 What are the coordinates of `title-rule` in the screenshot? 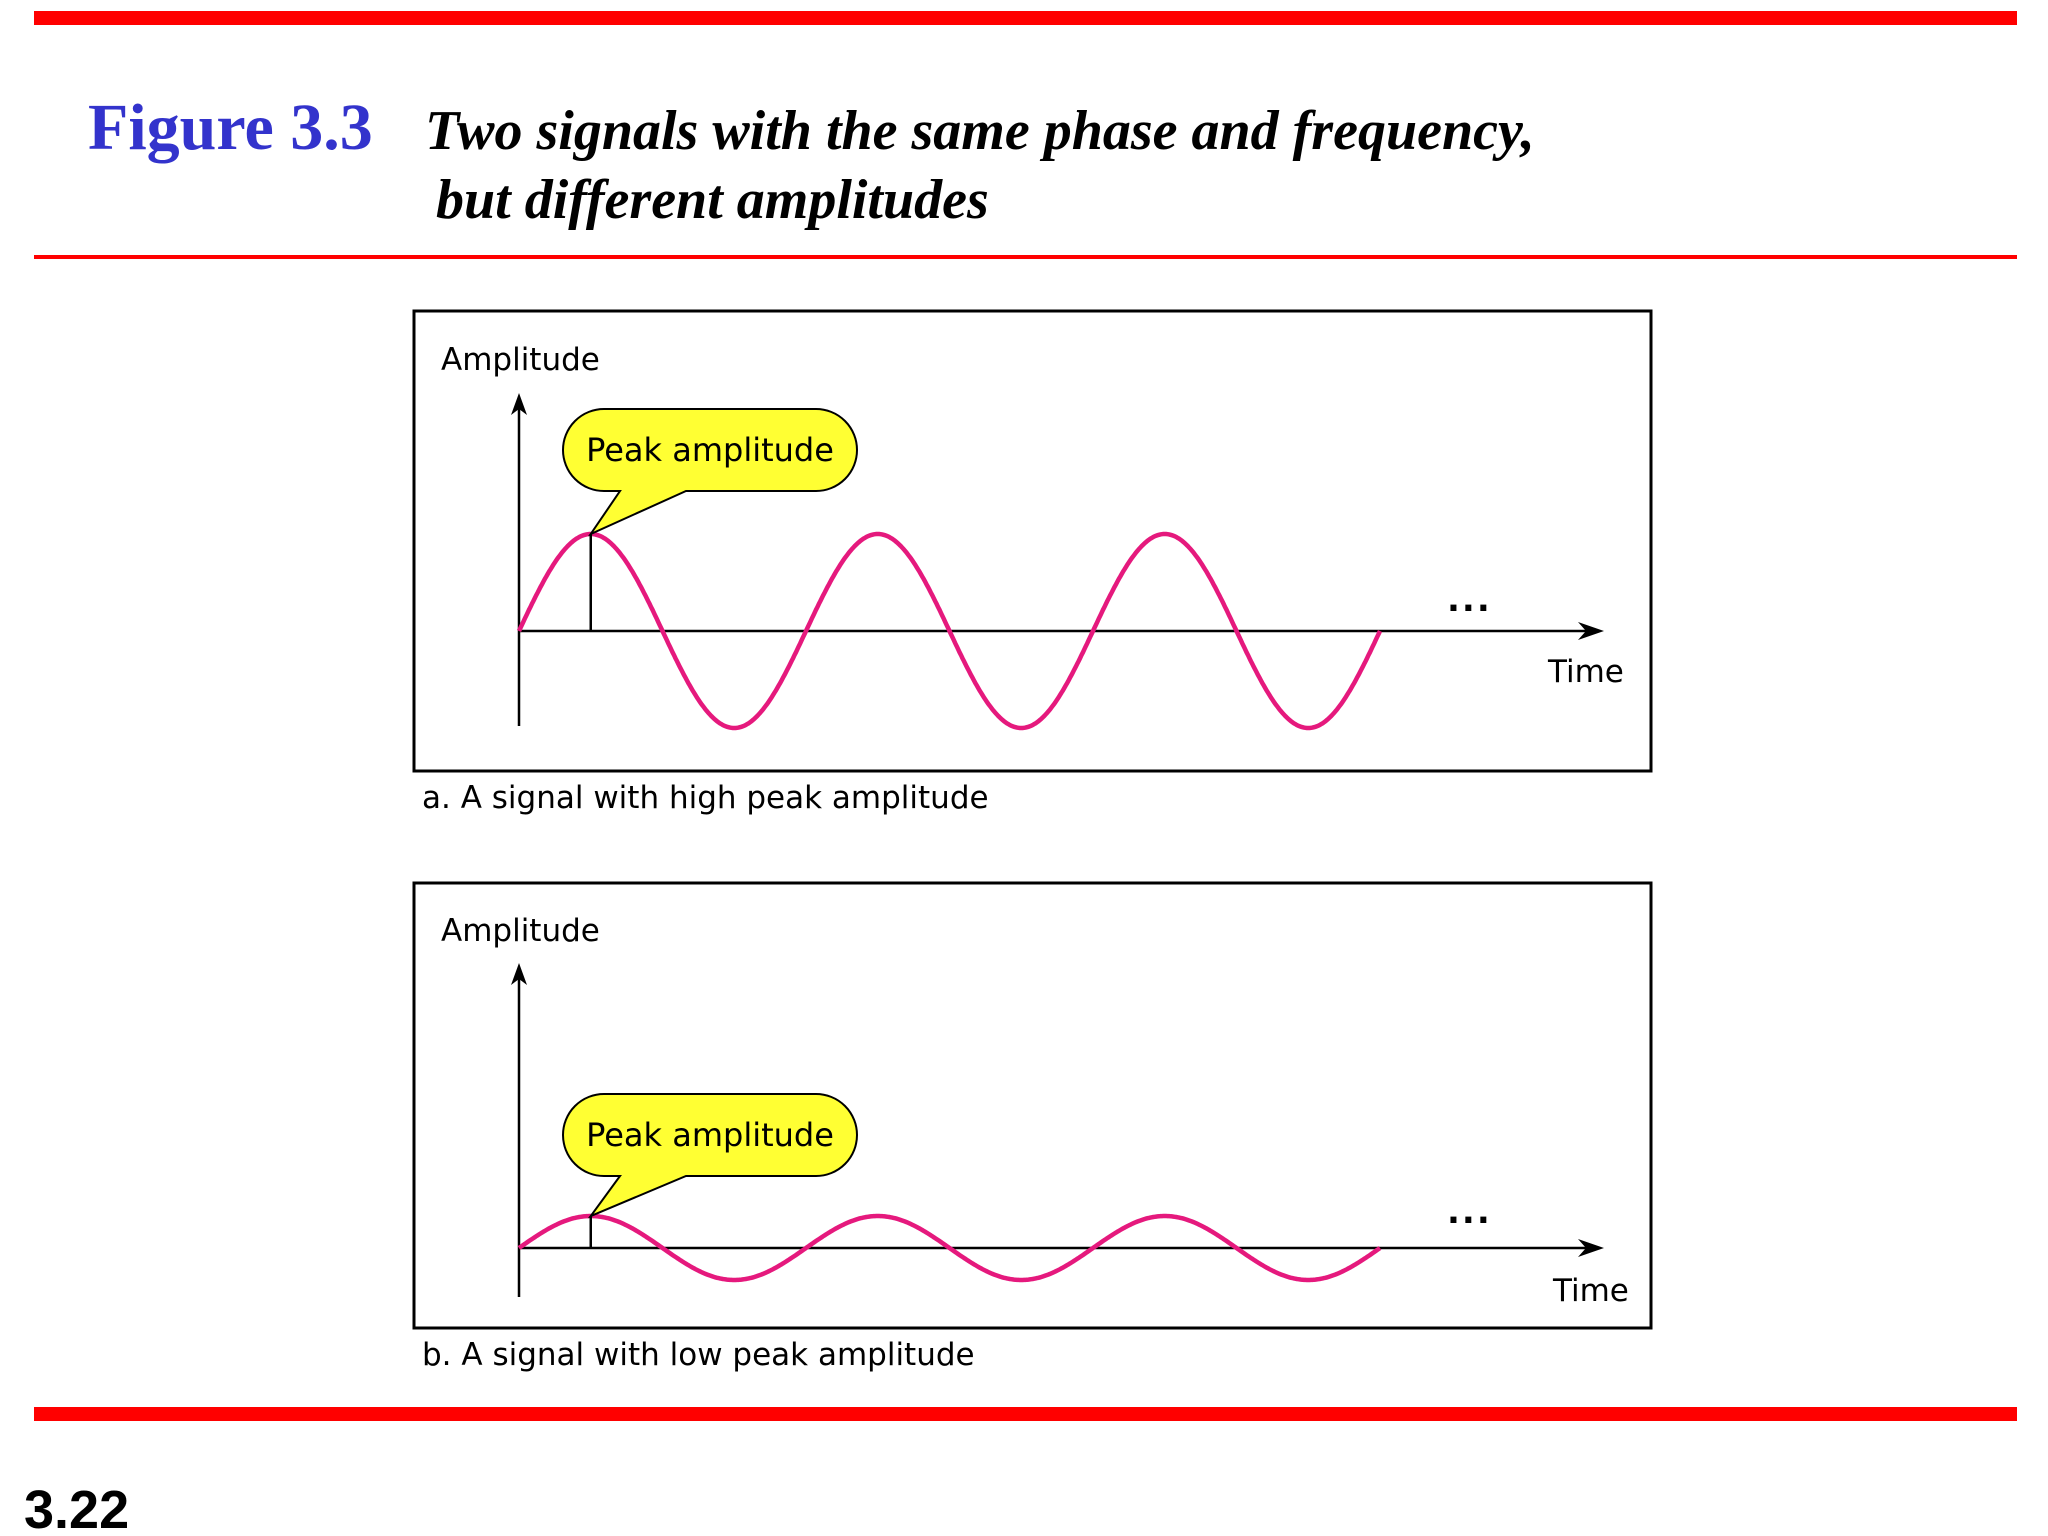 It's located at (1025, 257).